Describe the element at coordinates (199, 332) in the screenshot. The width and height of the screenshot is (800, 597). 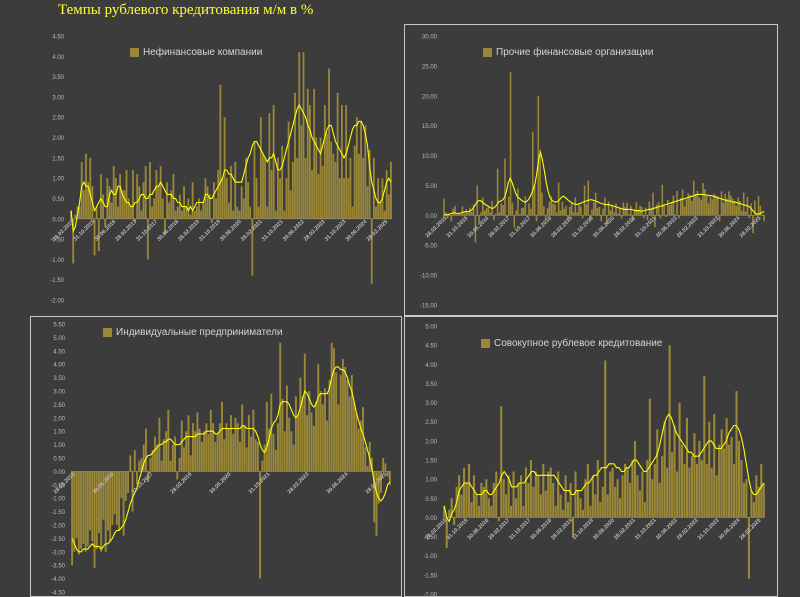
I see `legend-label: Индивидуальные предприниматели` at that location.